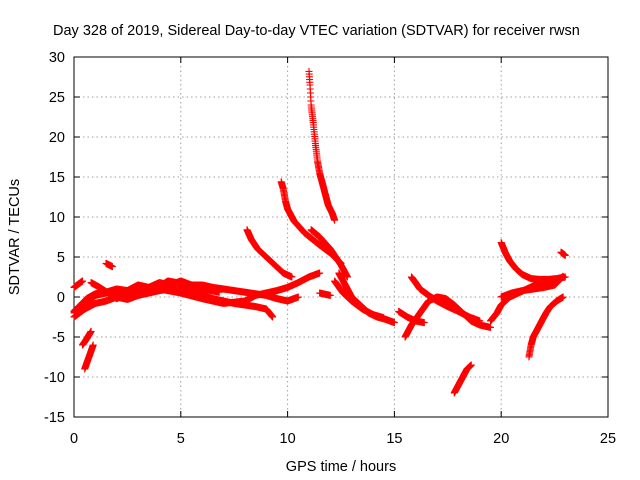 This screenshot has width=640, height=480. What do you see at coordinates (288, 439) in the screenshot?
I see `x-tick-label: 10` at bounding box center [288, 439].